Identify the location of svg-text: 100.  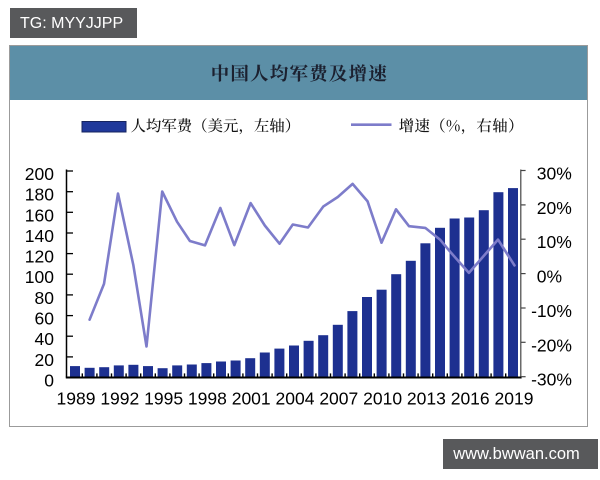
(39, 277).